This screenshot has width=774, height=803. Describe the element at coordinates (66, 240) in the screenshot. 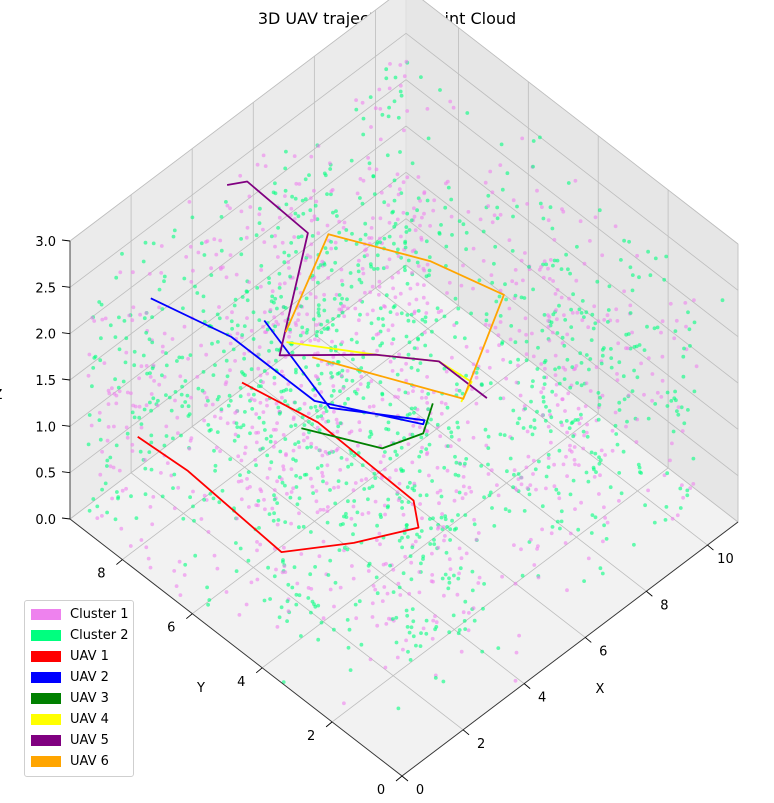

I see `z-tick-mark` at that location.